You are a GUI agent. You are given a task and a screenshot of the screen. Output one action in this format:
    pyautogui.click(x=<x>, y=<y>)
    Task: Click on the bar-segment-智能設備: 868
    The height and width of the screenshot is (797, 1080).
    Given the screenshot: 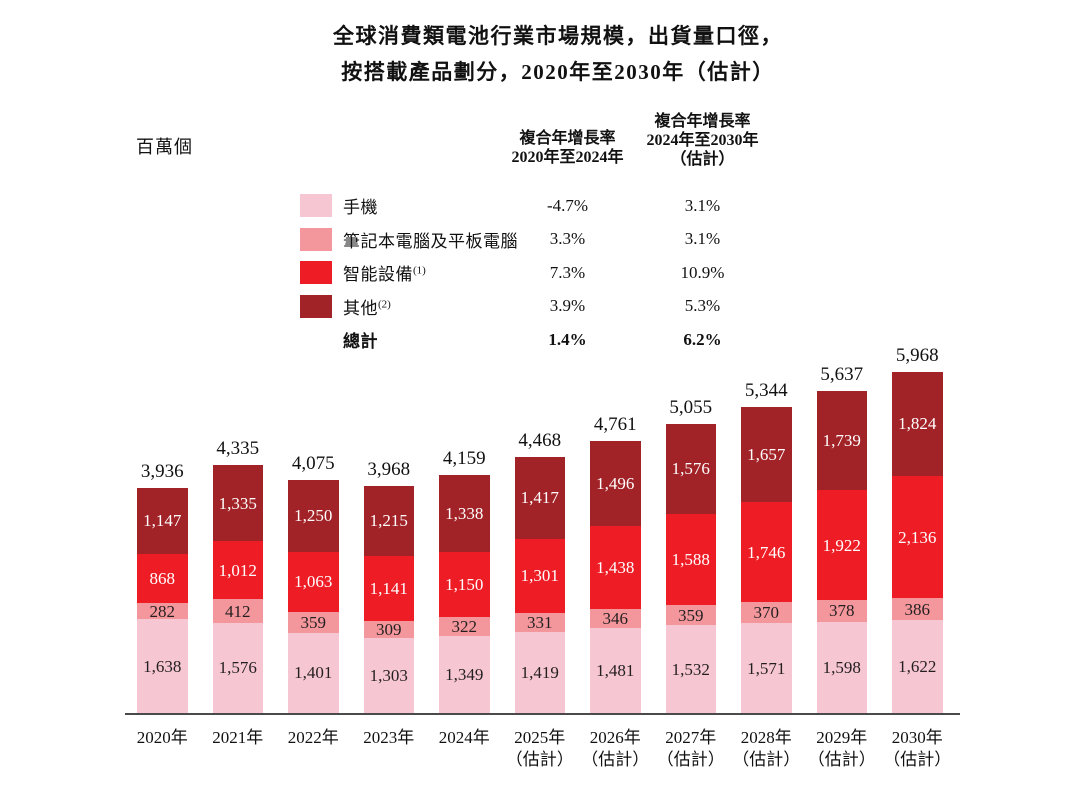 What is the action you would take?
    pyautogui.click(x=162, y=578)
    